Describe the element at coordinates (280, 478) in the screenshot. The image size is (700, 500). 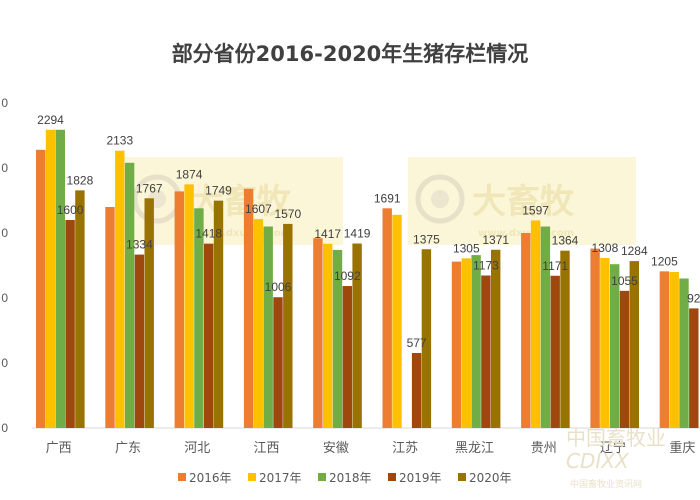
I see `legend-label: 2017年` at that location.